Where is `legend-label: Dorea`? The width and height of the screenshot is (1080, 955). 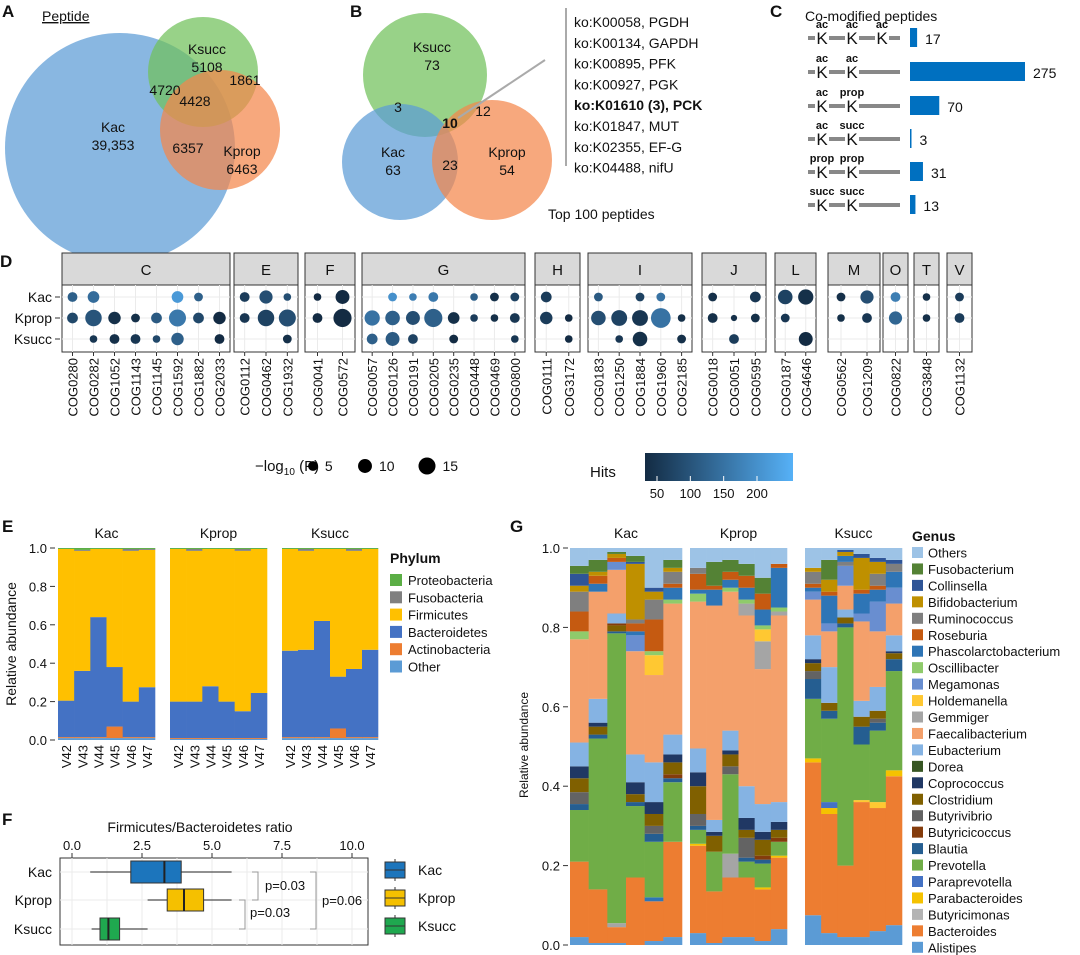 legend-label: Dorea is located at coordinates (946, 766).